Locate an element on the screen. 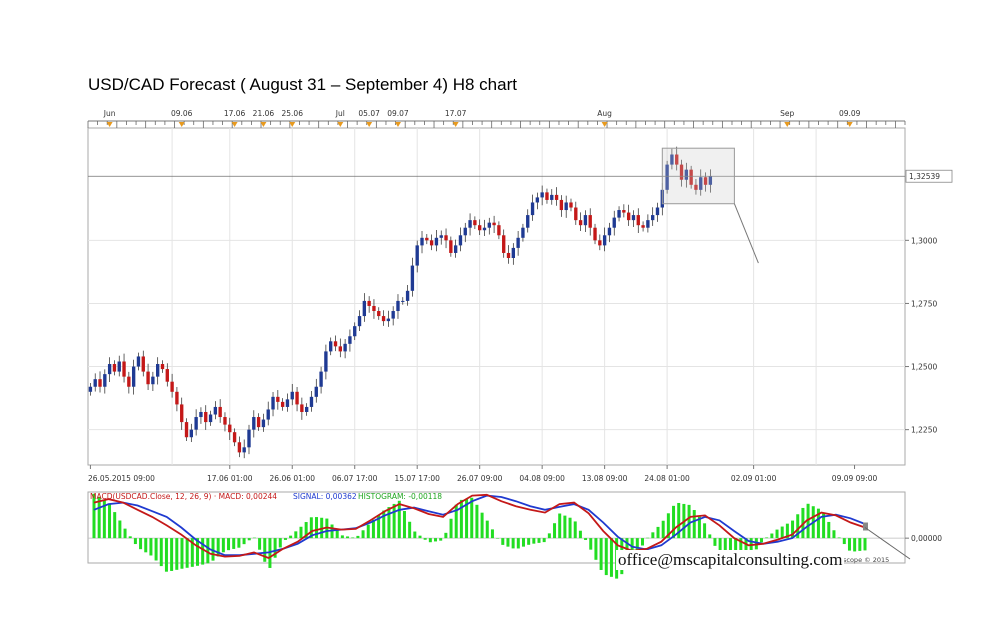  top-date-label: 17.06 is located at coordinates (235, 113).